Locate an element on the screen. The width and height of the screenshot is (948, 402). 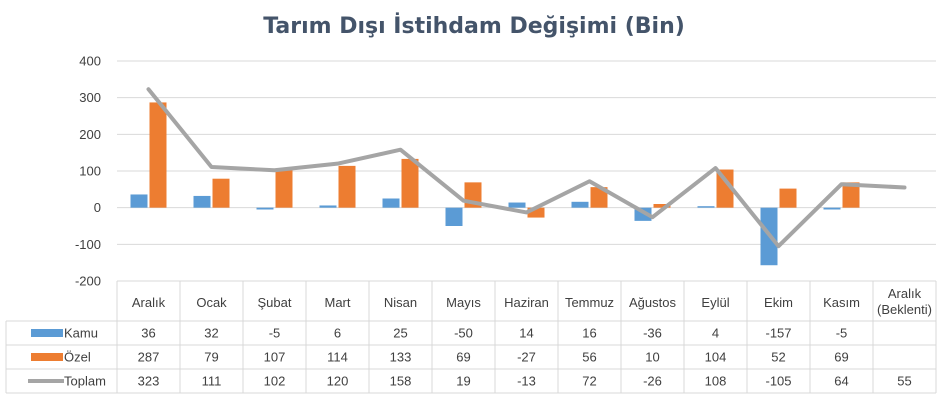
data-label: 19 is located at coordinates (463, 381).